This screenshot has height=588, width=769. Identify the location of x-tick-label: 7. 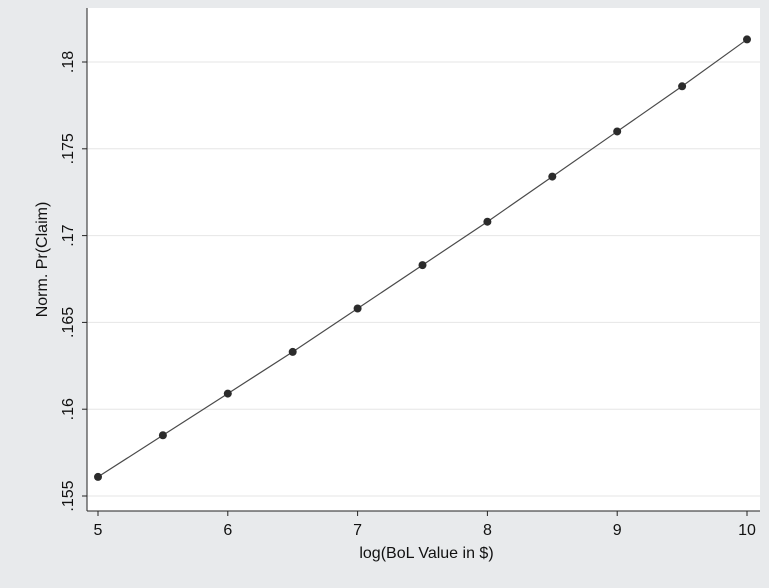
(357, 530).